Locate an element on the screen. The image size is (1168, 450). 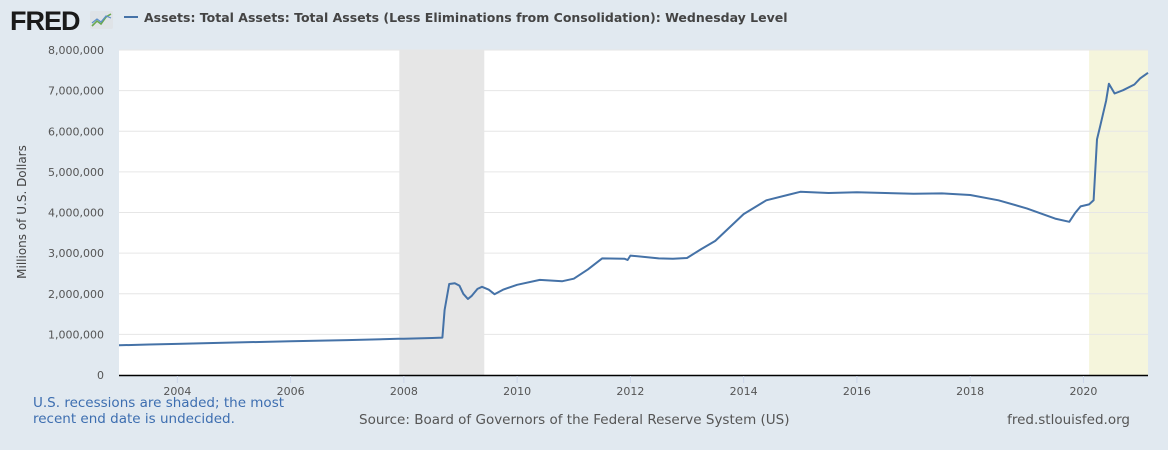
x-tick-label: 2016 is located at coordinates (857, 391).